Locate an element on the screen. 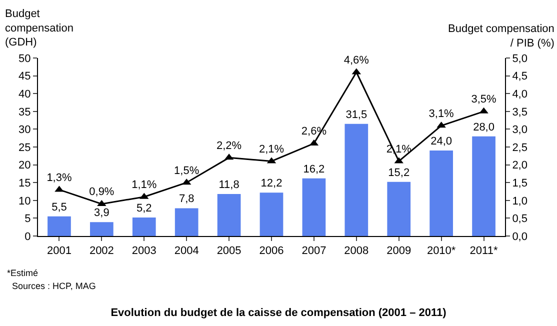  y2-tick-label: 3,5 is located at coordinates (520, 112).